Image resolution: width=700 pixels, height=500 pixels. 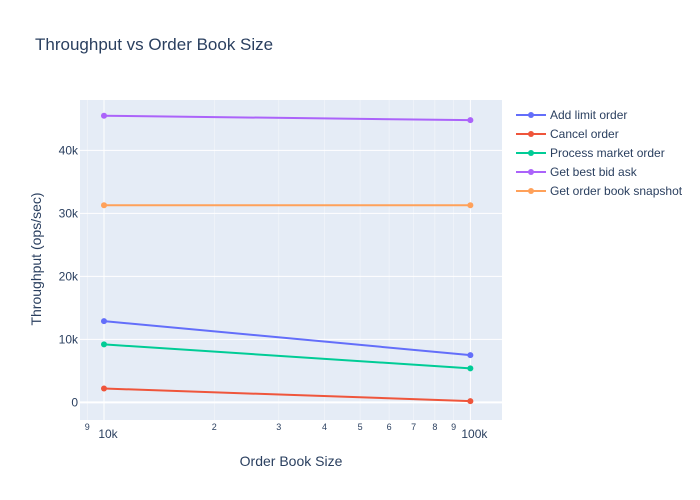 I want to click on legend-label: Process market order, so click(x=607, y=153).